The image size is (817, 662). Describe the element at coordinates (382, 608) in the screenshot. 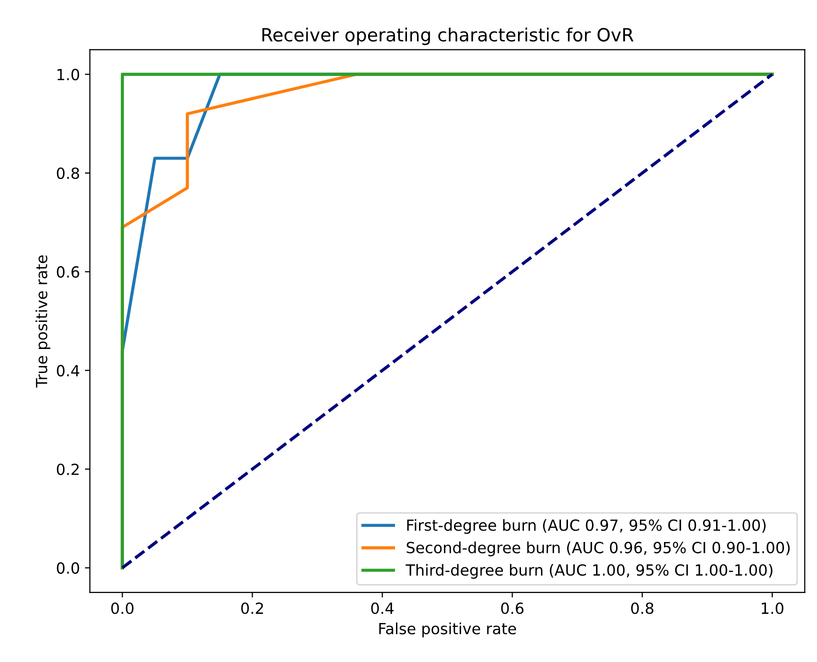

I see `x-tick-label: 0.4` at that location.